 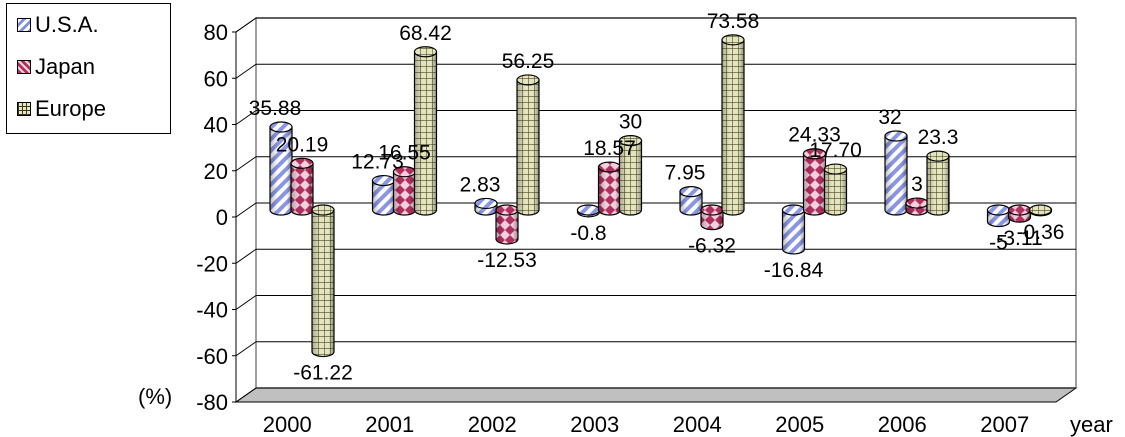 I want to click on bar-japan-2003, so click(x=609, y=188).